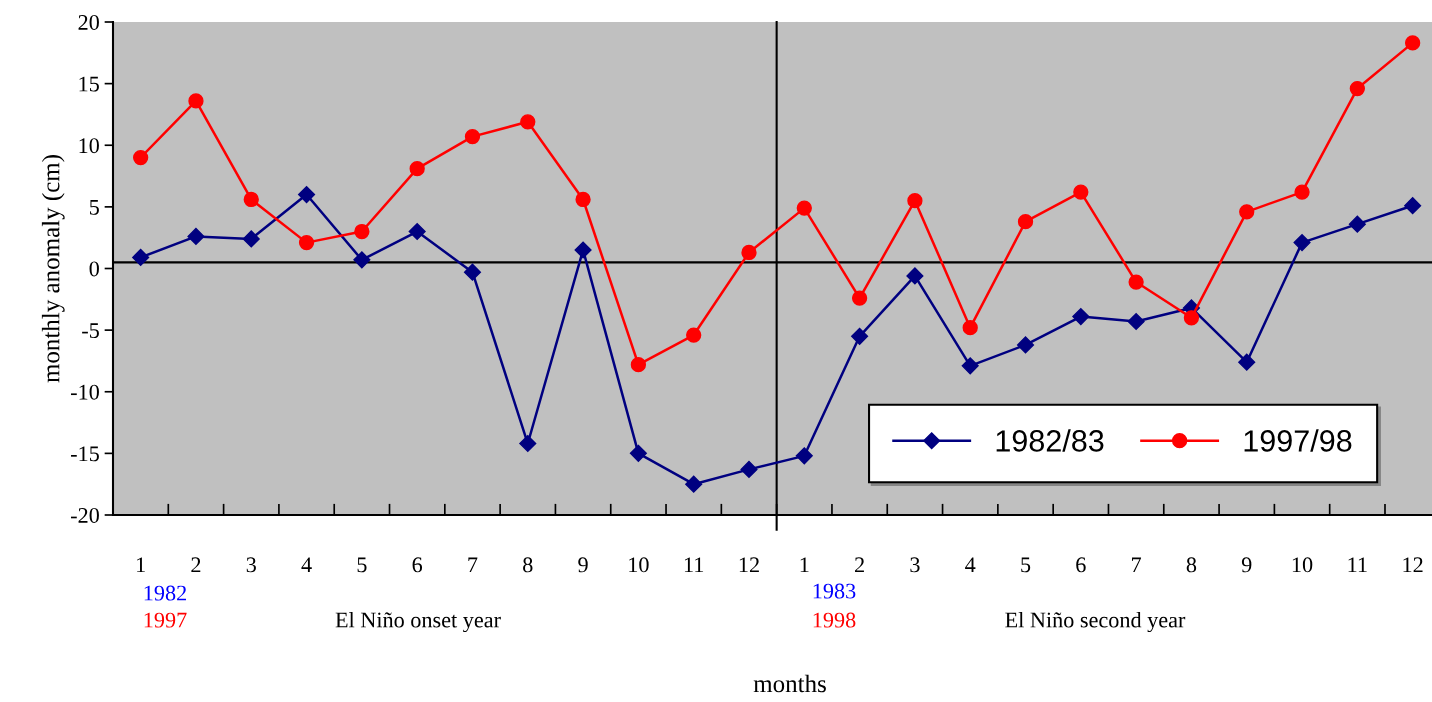  I want to click on y-tick-label: 0, so click(94, 269).